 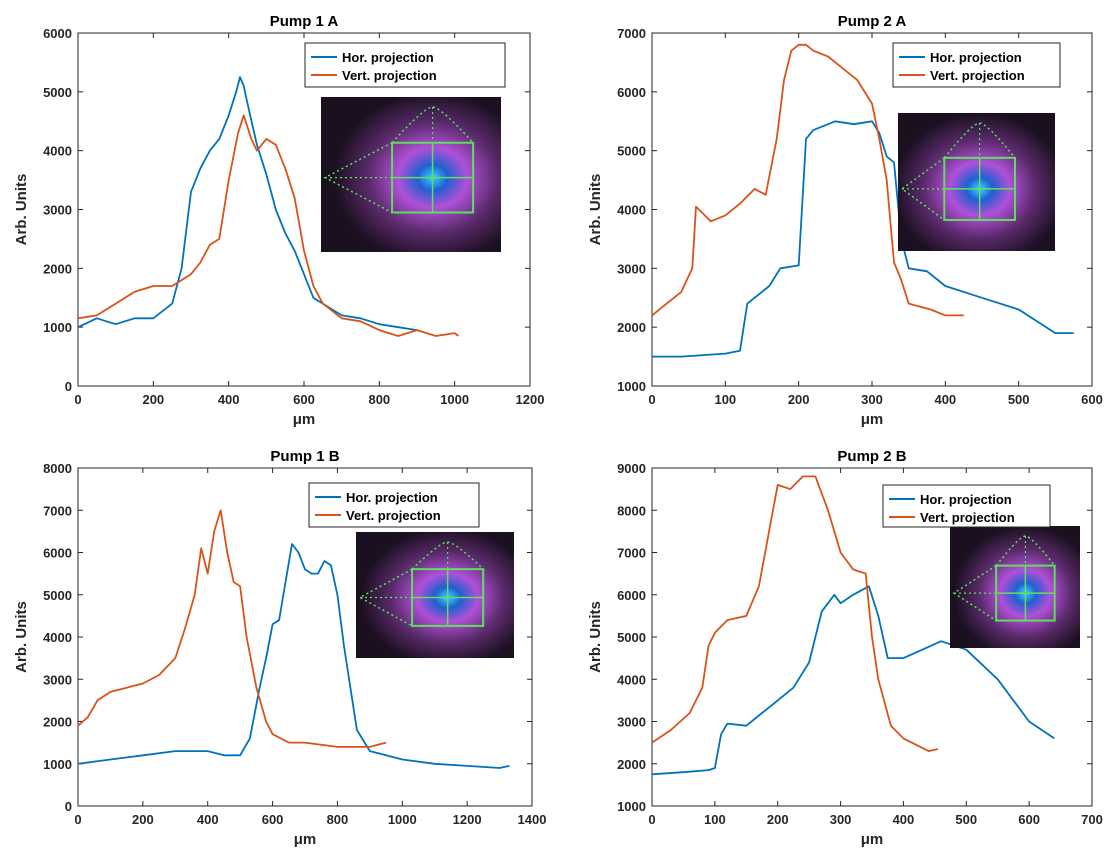 I want to click on x-tick-label: 1400, so click(x=532, y=819).